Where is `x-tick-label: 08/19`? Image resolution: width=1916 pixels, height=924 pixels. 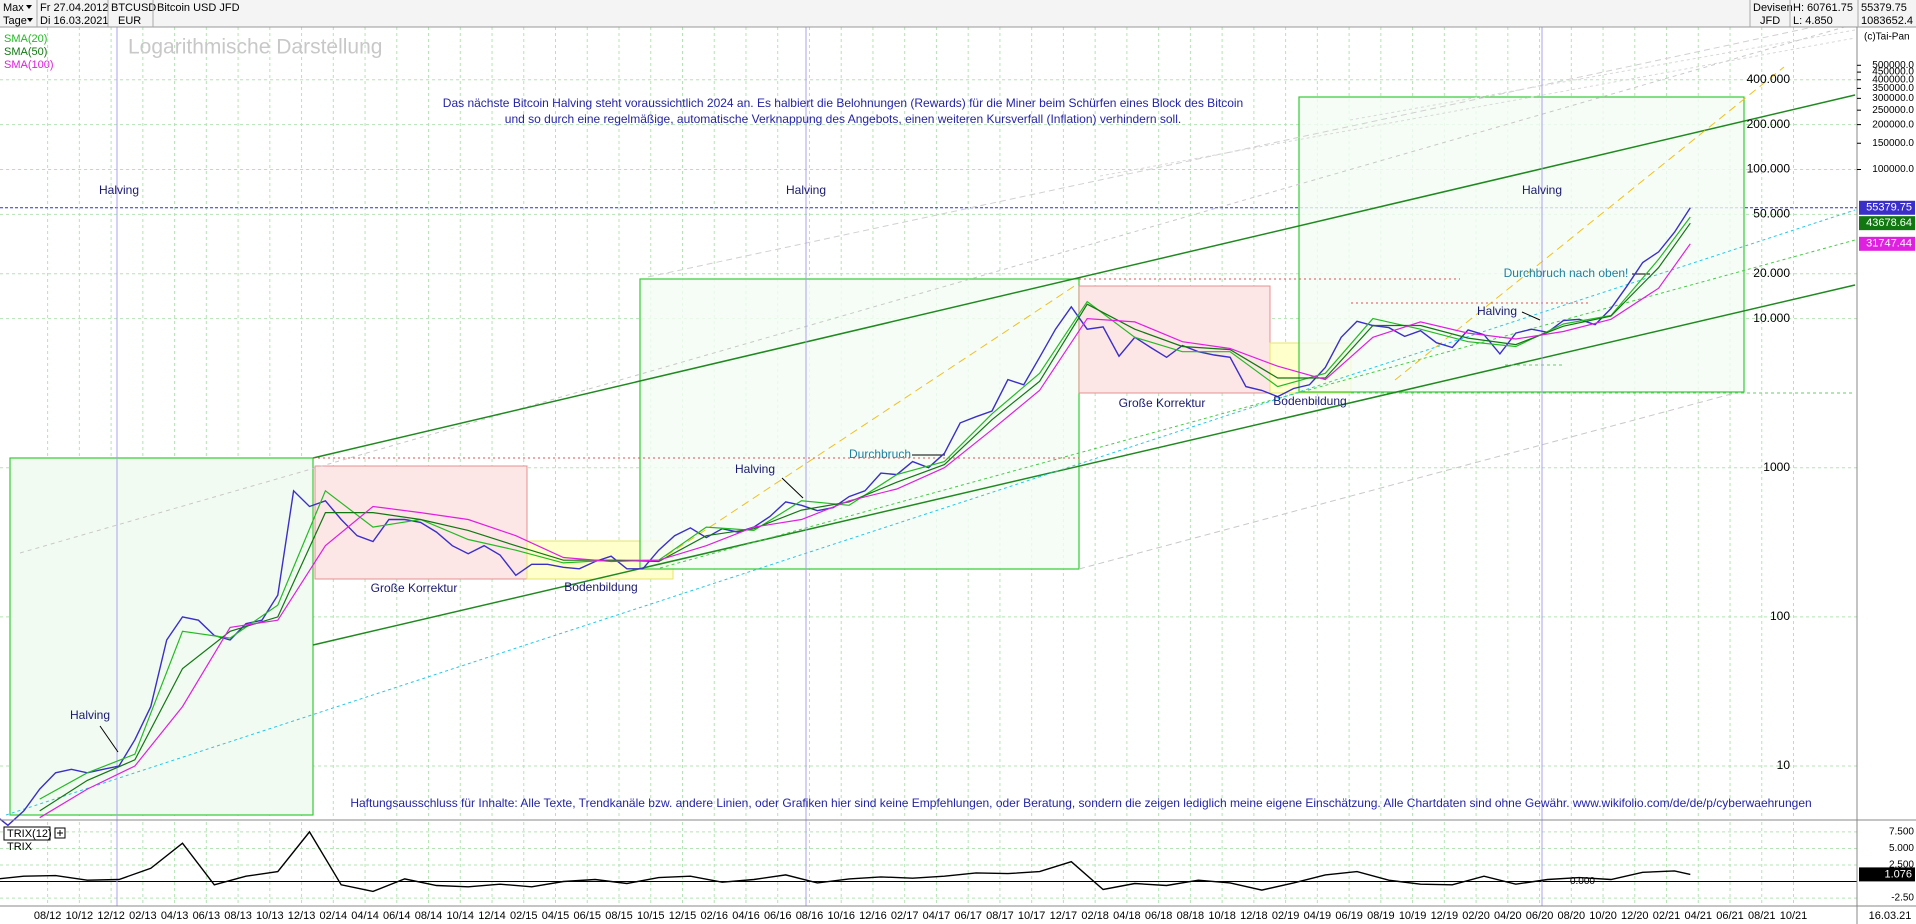 x-tick-label: 08/19 is located at coordinates (1381, 916).